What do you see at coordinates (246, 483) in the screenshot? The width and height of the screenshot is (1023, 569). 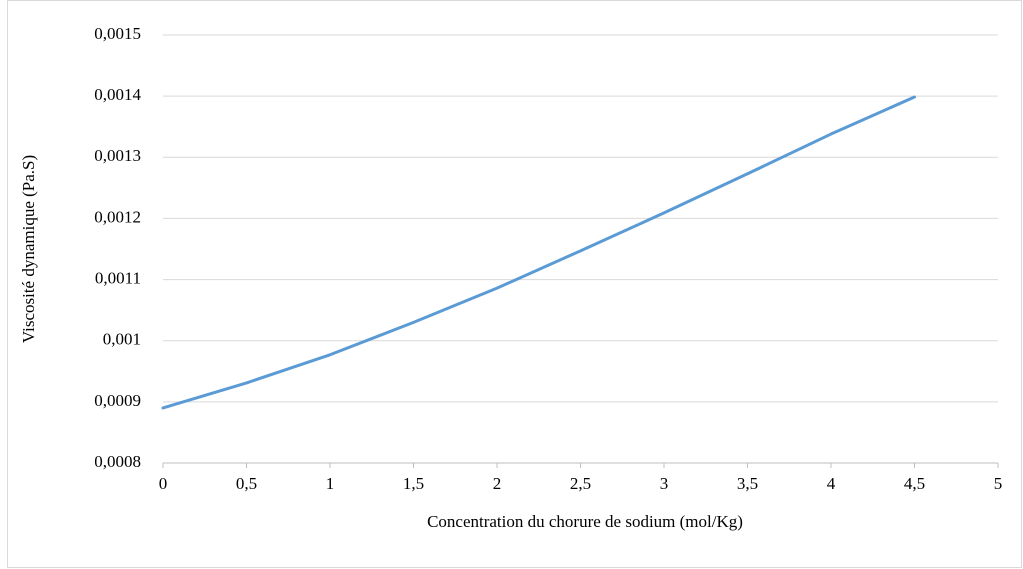 I see `x-tick-label: 0,5` at bounding box center [246, 483].